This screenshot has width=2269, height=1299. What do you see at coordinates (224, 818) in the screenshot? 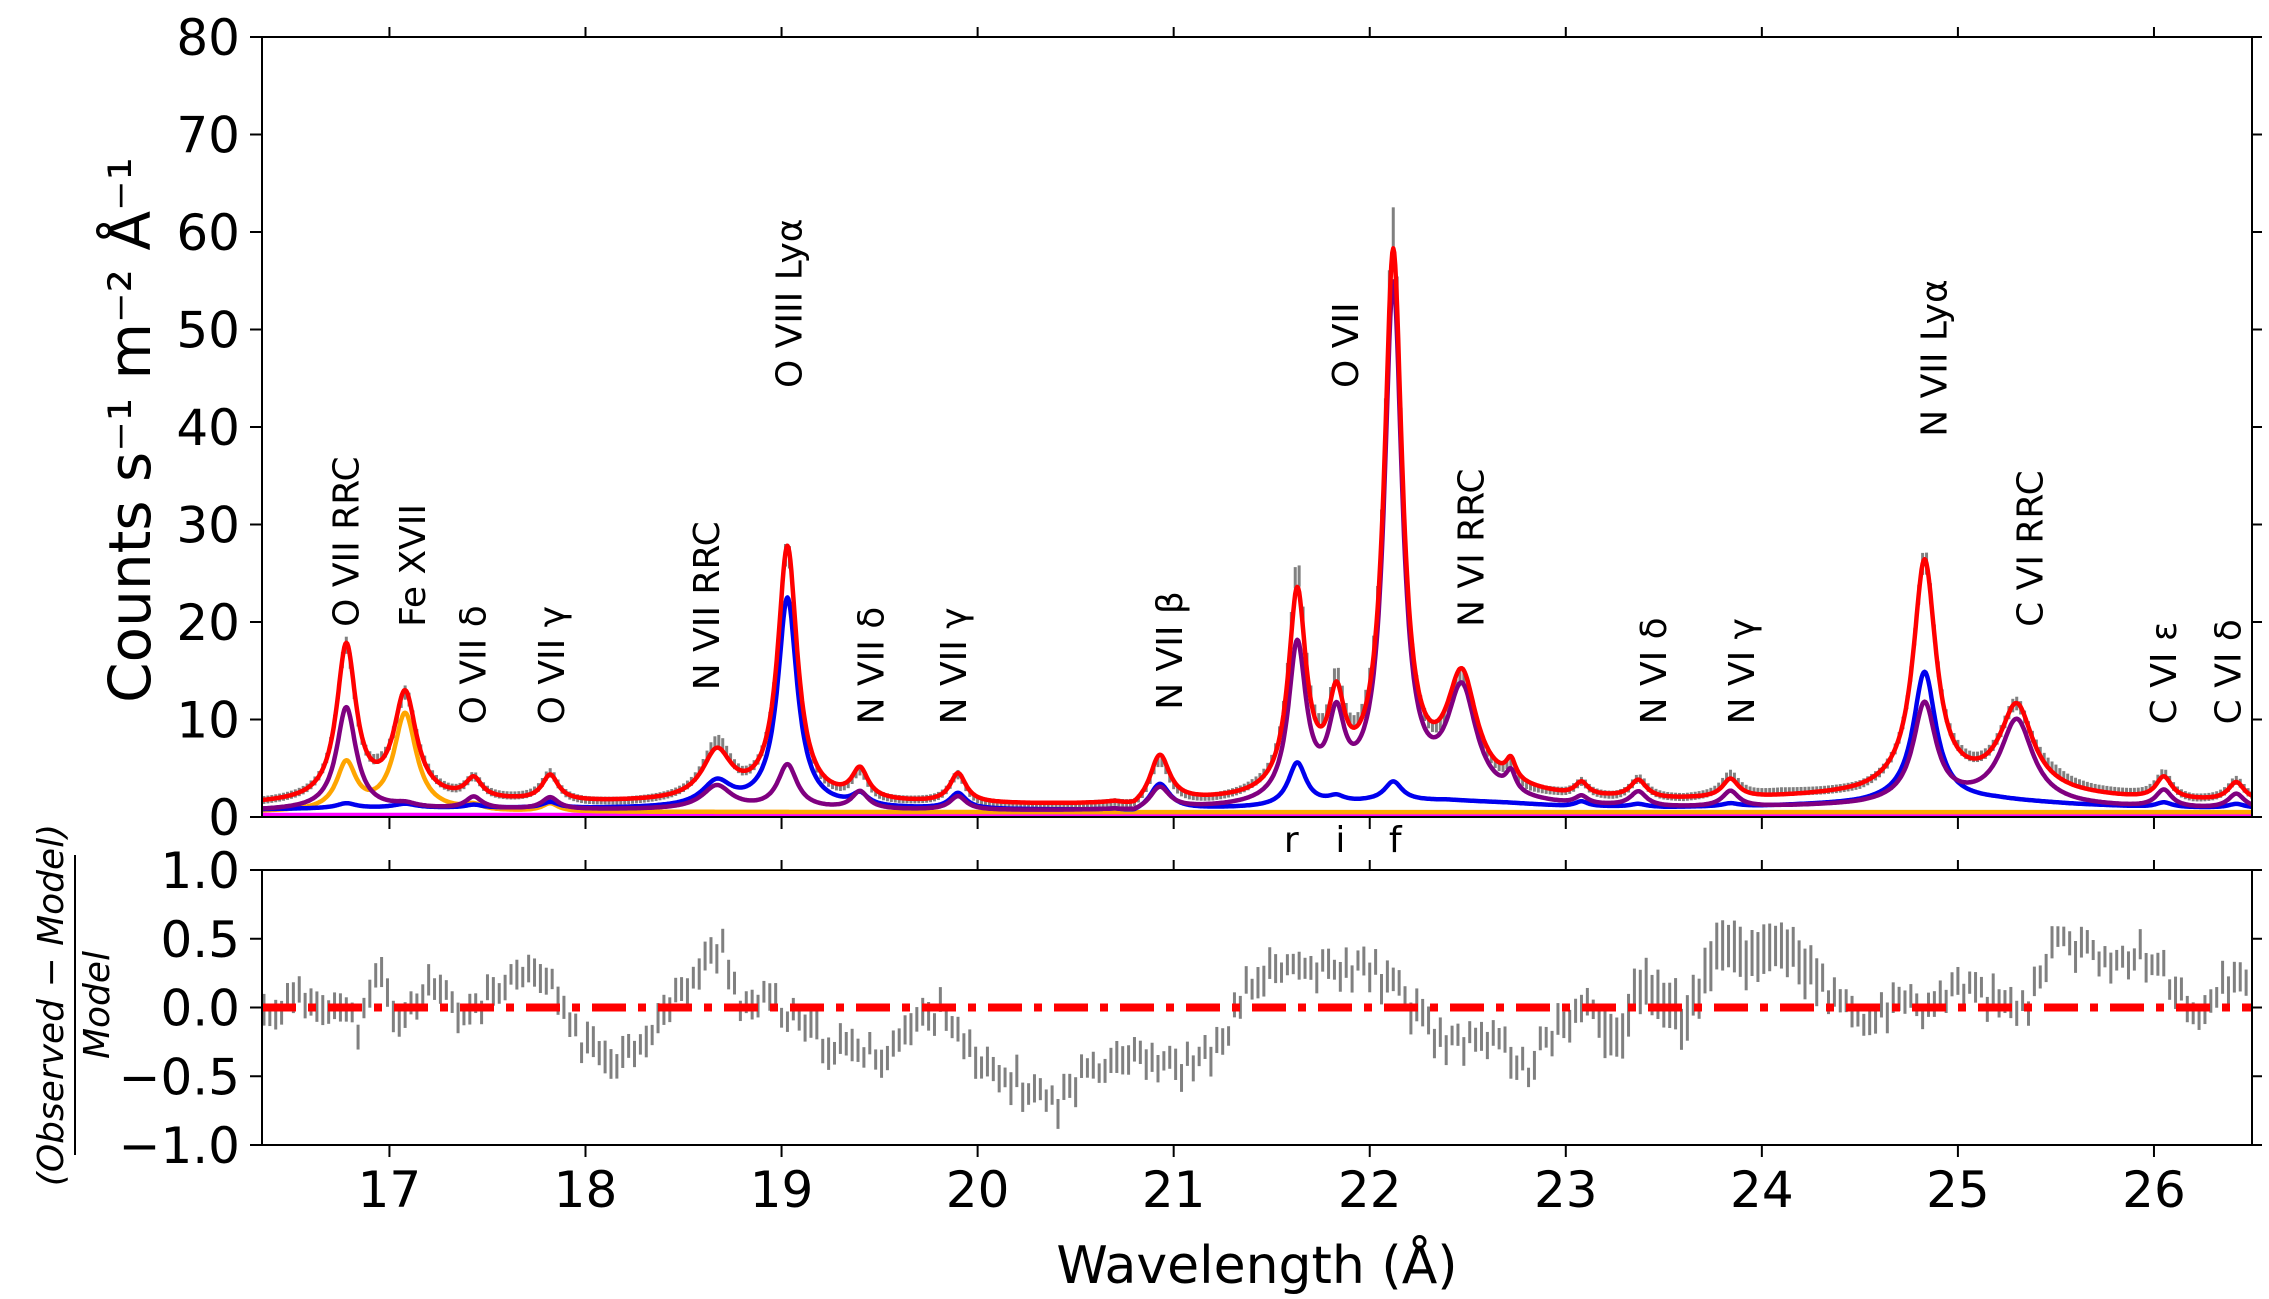
I see `spectrum-y-tick-label: 0` at bounding box center [224, 818].